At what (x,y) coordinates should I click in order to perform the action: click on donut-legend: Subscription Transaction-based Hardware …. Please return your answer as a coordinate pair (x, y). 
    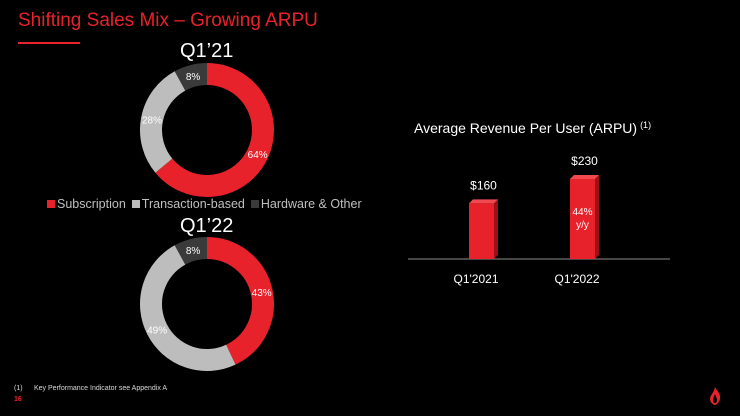
    Looking at the image, I should click on (204, 204).